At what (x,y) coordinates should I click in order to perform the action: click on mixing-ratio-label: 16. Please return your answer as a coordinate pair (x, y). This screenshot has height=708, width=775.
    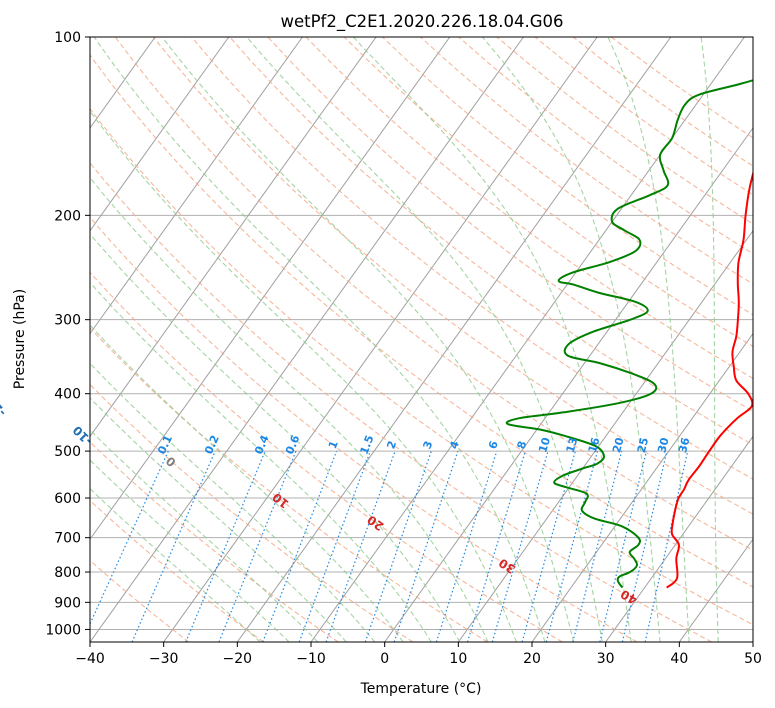
    Looking at the image, I should click on (594, 445).